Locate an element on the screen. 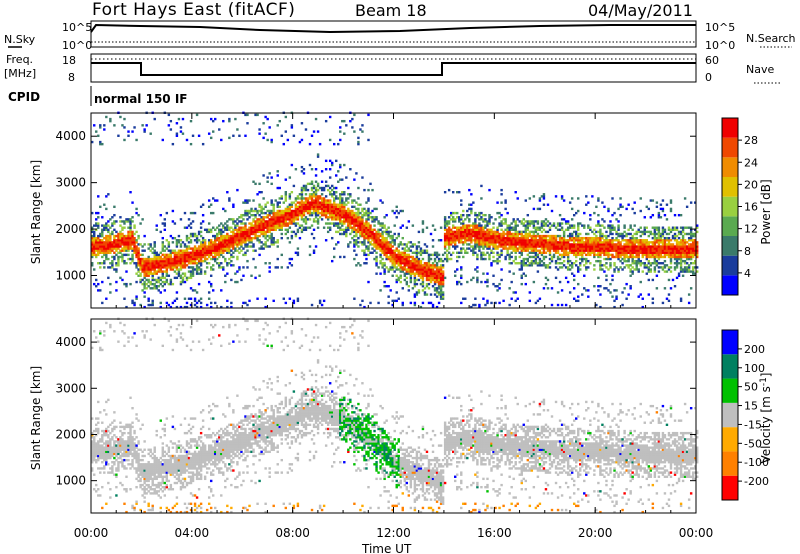 The image size is (800, 554). power-ytick: 4000 is located at coordinates (70, 136).